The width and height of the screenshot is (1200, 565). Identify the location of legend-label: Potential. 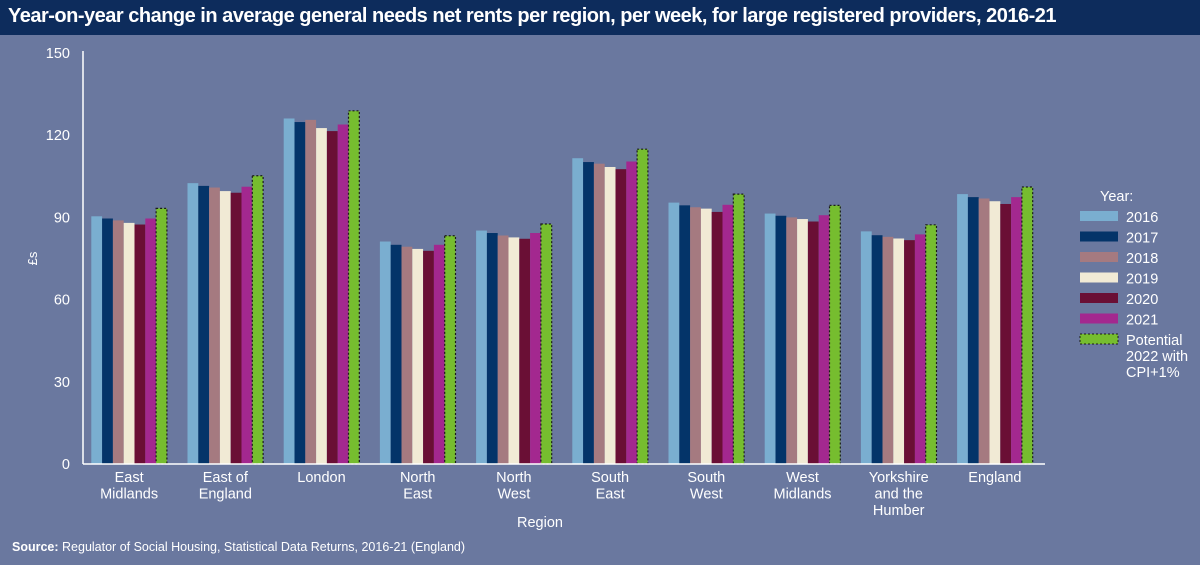
(1154, 341).